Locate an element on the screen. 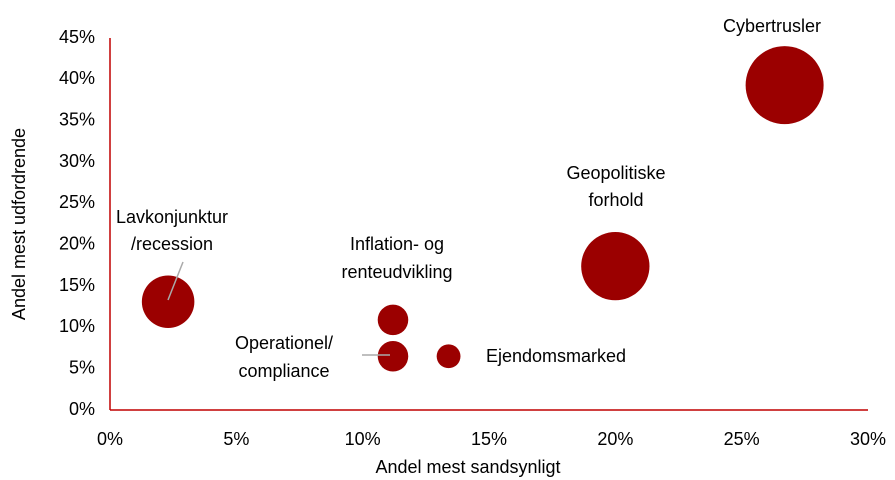 Image resolution: width=895 pixels, height=480 pixels. bubble-label: compliance is located at coordinates (283, 371).